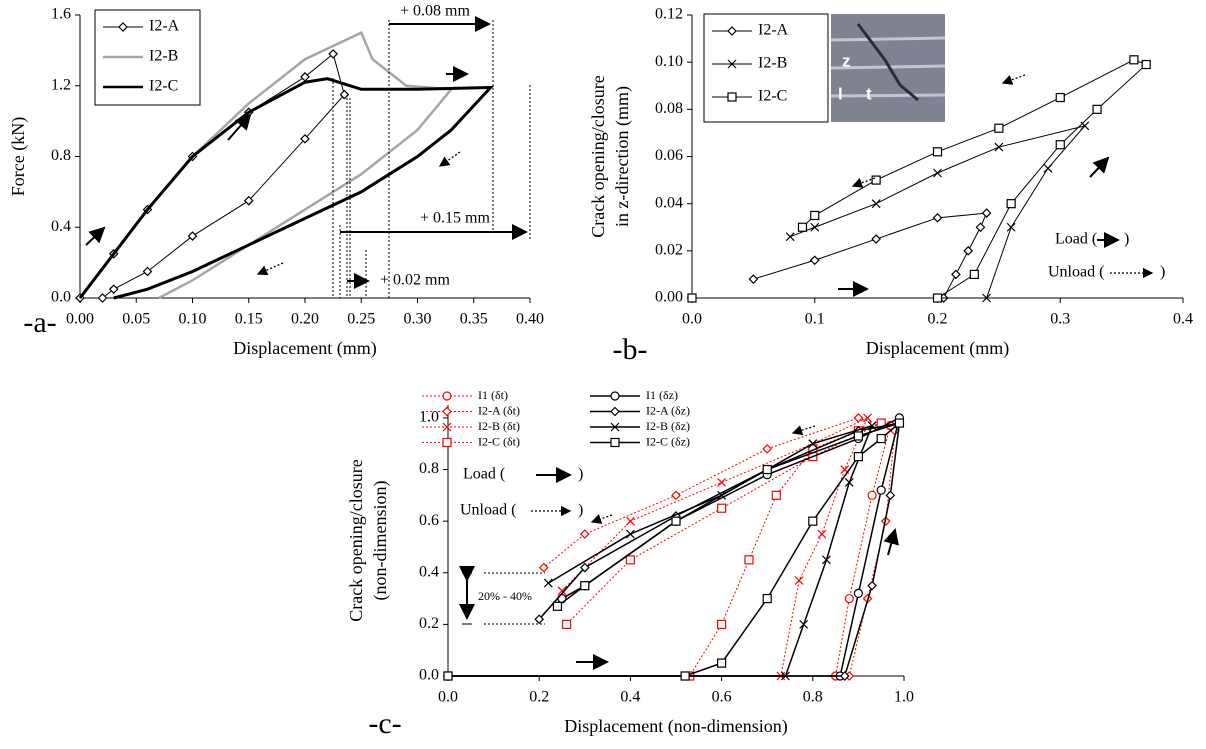  Describe the element at coordinates (418, 319) in the screenshot. I see `x-tick-label: 0.30` at that location.